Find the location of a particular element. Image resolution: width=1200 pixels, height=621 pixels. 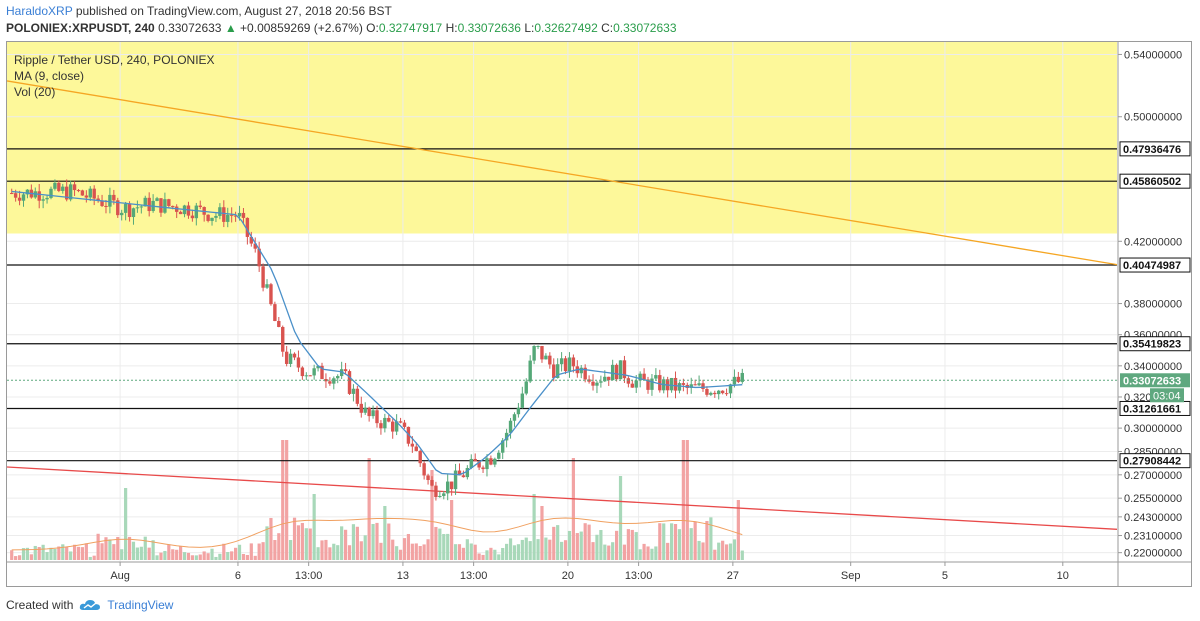

close-value: 0.33072633 is located at coordinates (645, 28).